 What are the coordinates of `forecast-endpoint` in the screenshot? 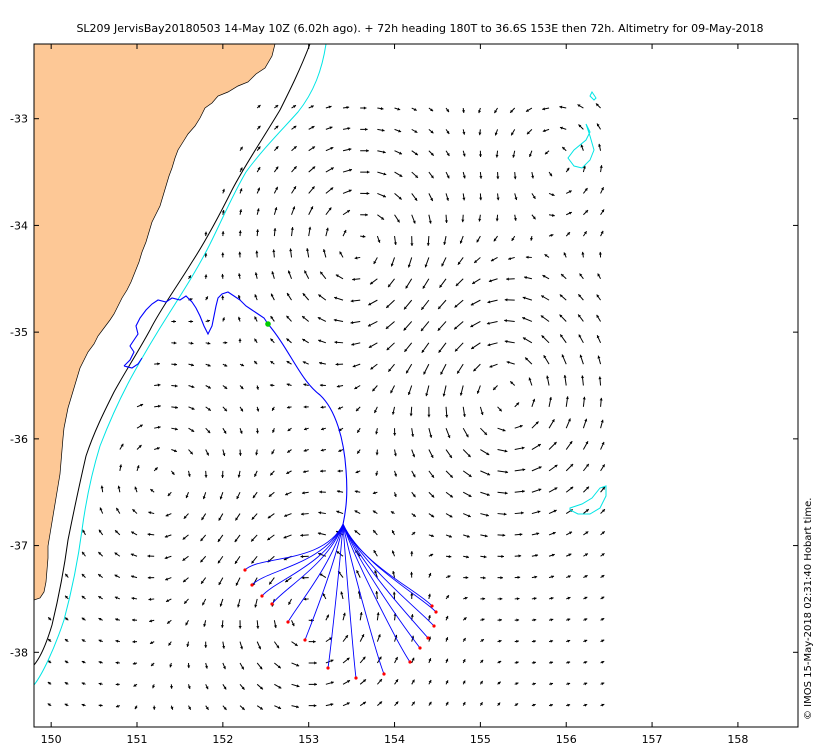 It's located at (410, 662).